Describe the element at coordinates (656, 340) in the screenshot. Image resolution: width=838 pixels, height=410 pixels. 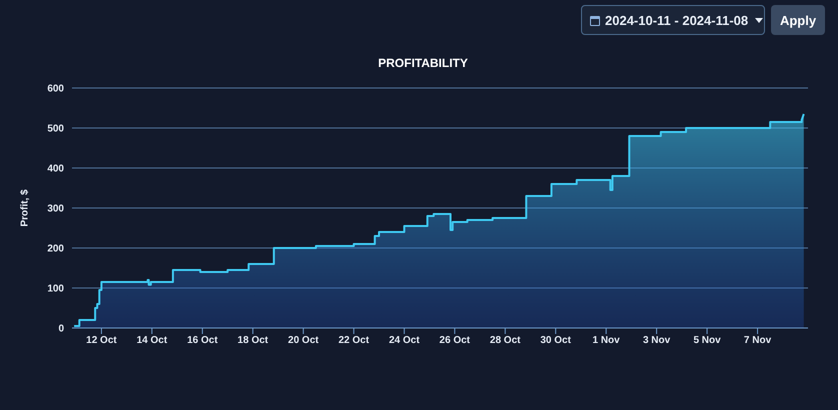
I see `x-tick-label: 3 Nov` at that location.